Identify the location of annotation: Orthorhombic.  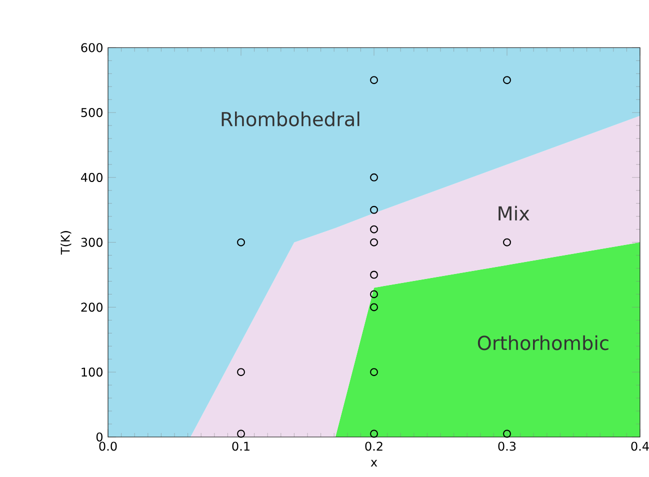
(543, 342).